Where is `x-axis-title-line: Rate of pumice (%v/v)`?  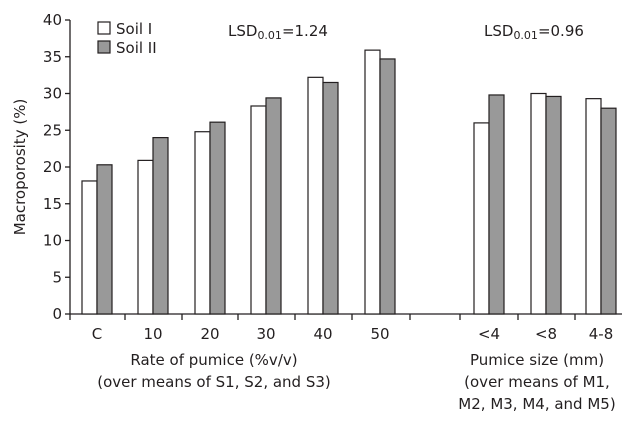
x-axis-title-line: Rate of pumice (%v/v) is located at coordinates (213, 360).